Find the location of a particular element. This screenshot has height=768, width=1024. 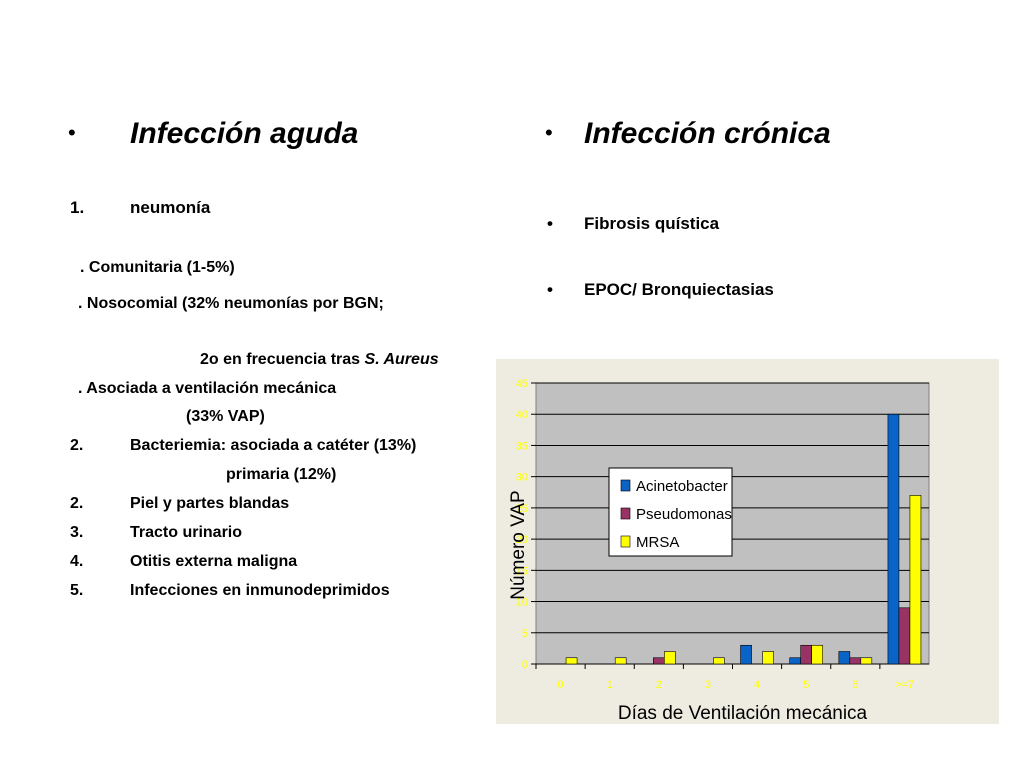

x-tick-label: >=7 is located at coordinates (904, 685).